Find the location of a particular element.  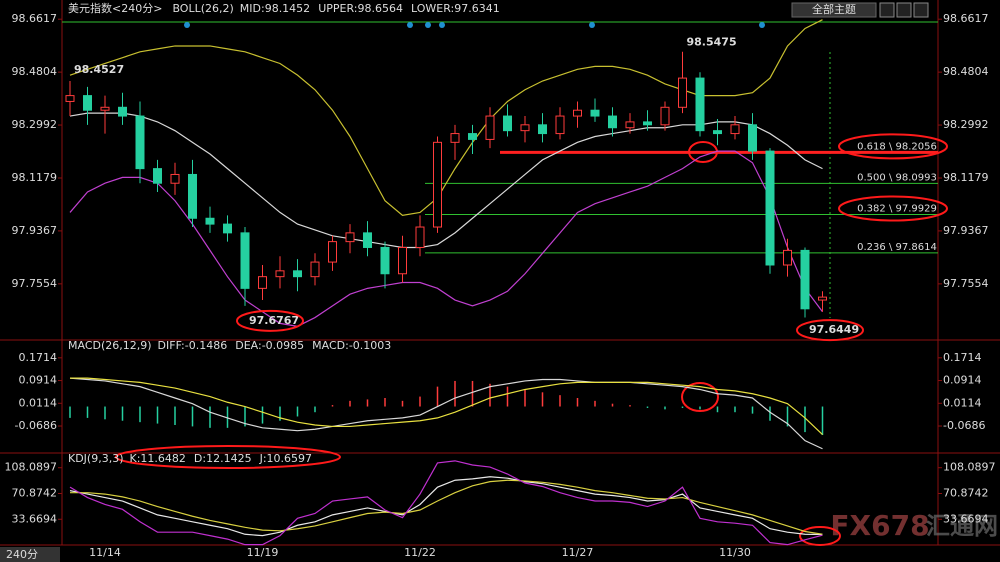

x-tick-label: 11/19 is located at coordinates (263, 552).